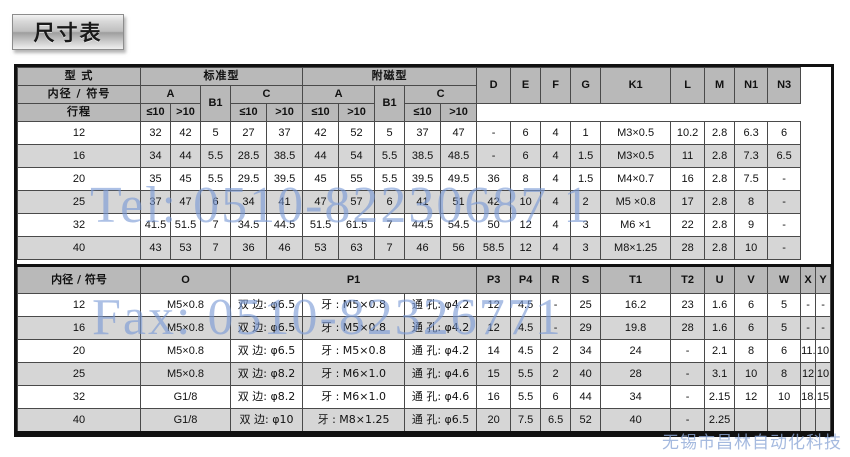  I want to click on table1-cell-magC-le10: 38.5, so click(423, 156).